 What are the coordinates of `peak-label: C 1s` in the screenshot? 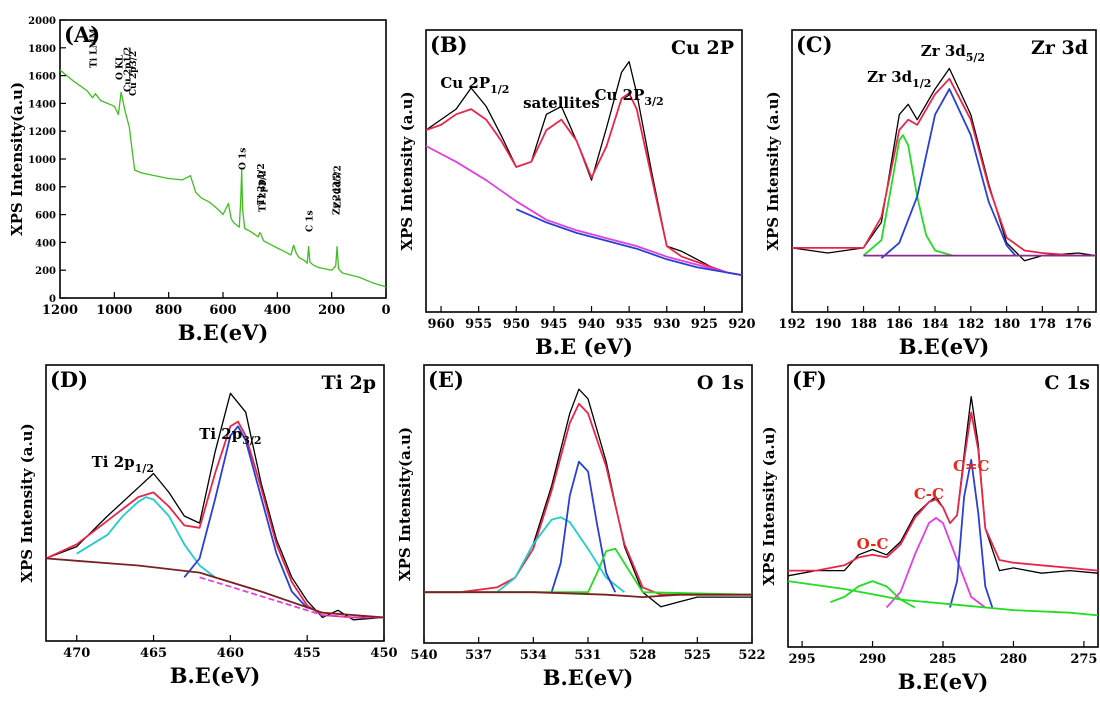 It's located at (311, 221).